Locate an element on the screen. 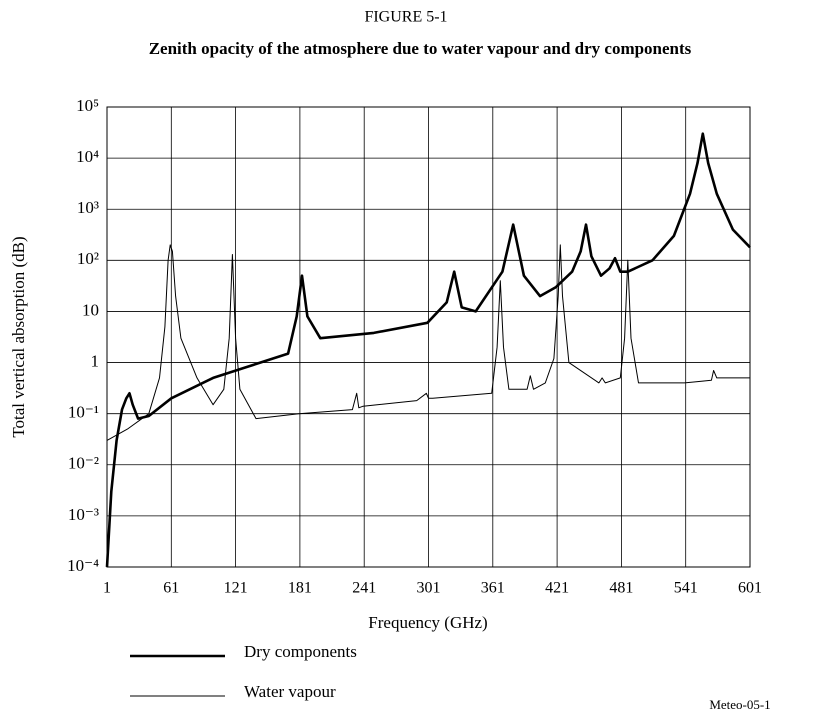 This screenshot has height=720, width=813. y-tick-label: 10⁻¹ is located at coordinates (83, 412).